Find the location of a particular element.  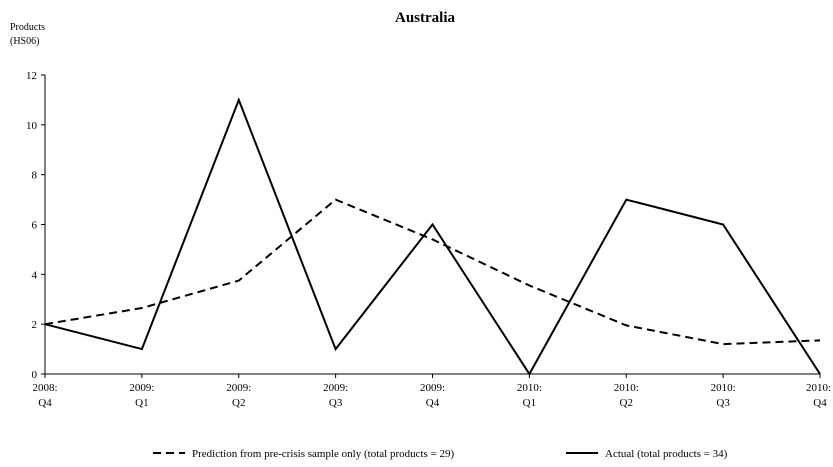

y-axis-label-line-2: (HS06) is located at coordinates (24, 41).